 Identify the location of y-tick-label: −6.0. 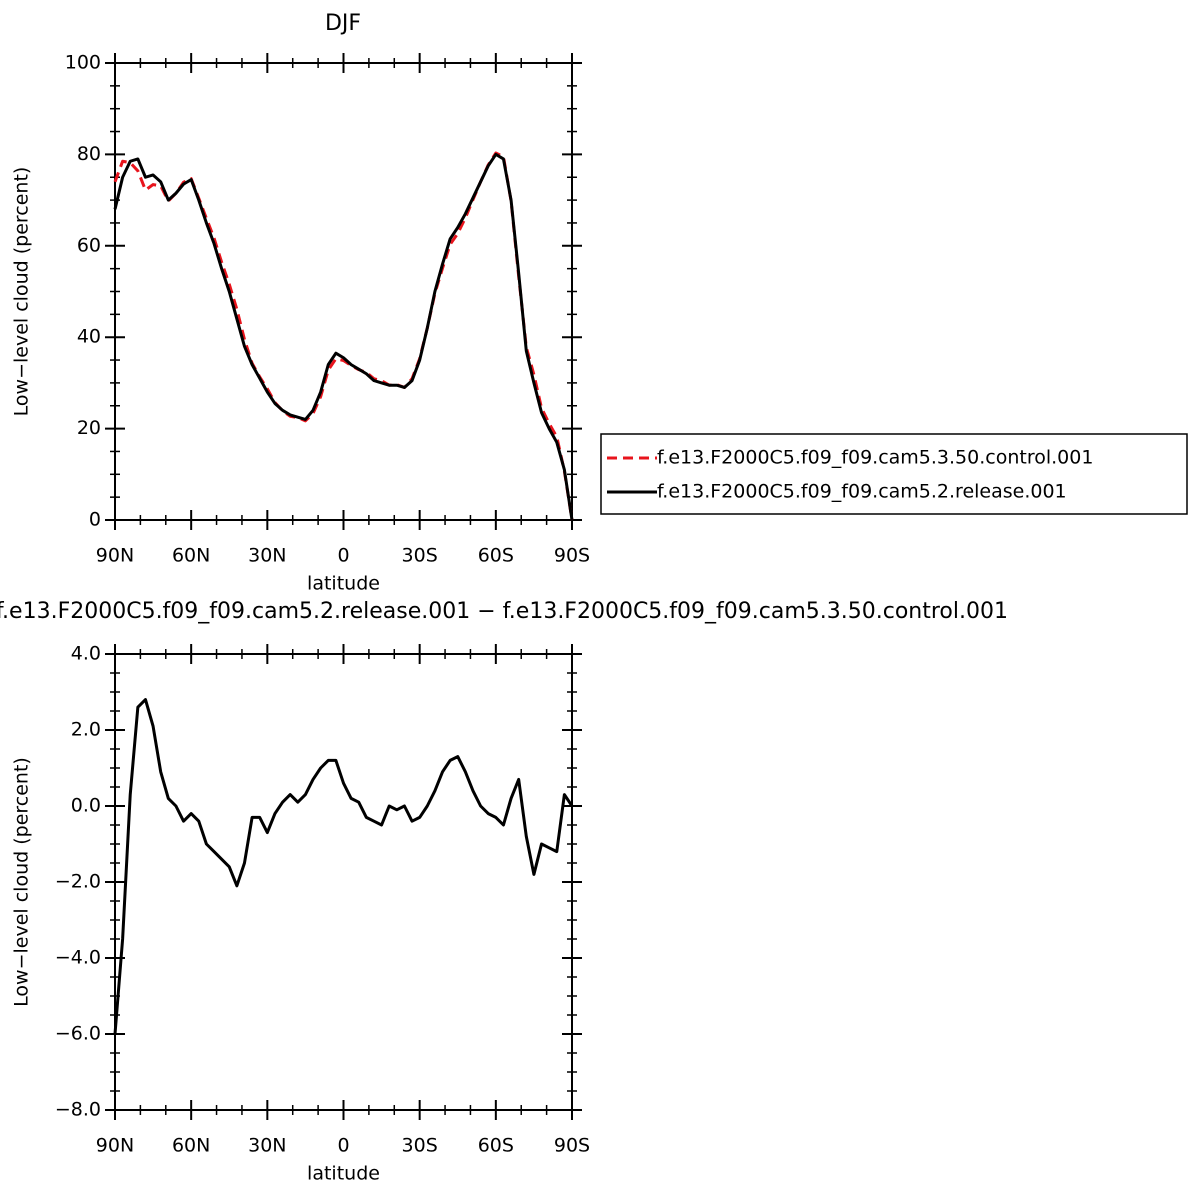
(78, 1034).